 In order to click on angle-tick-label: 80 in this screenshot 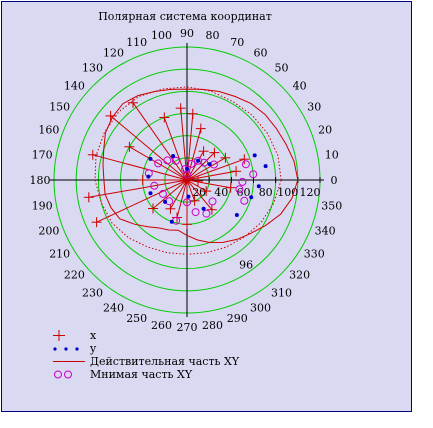, I will do `click(213, 35)`.